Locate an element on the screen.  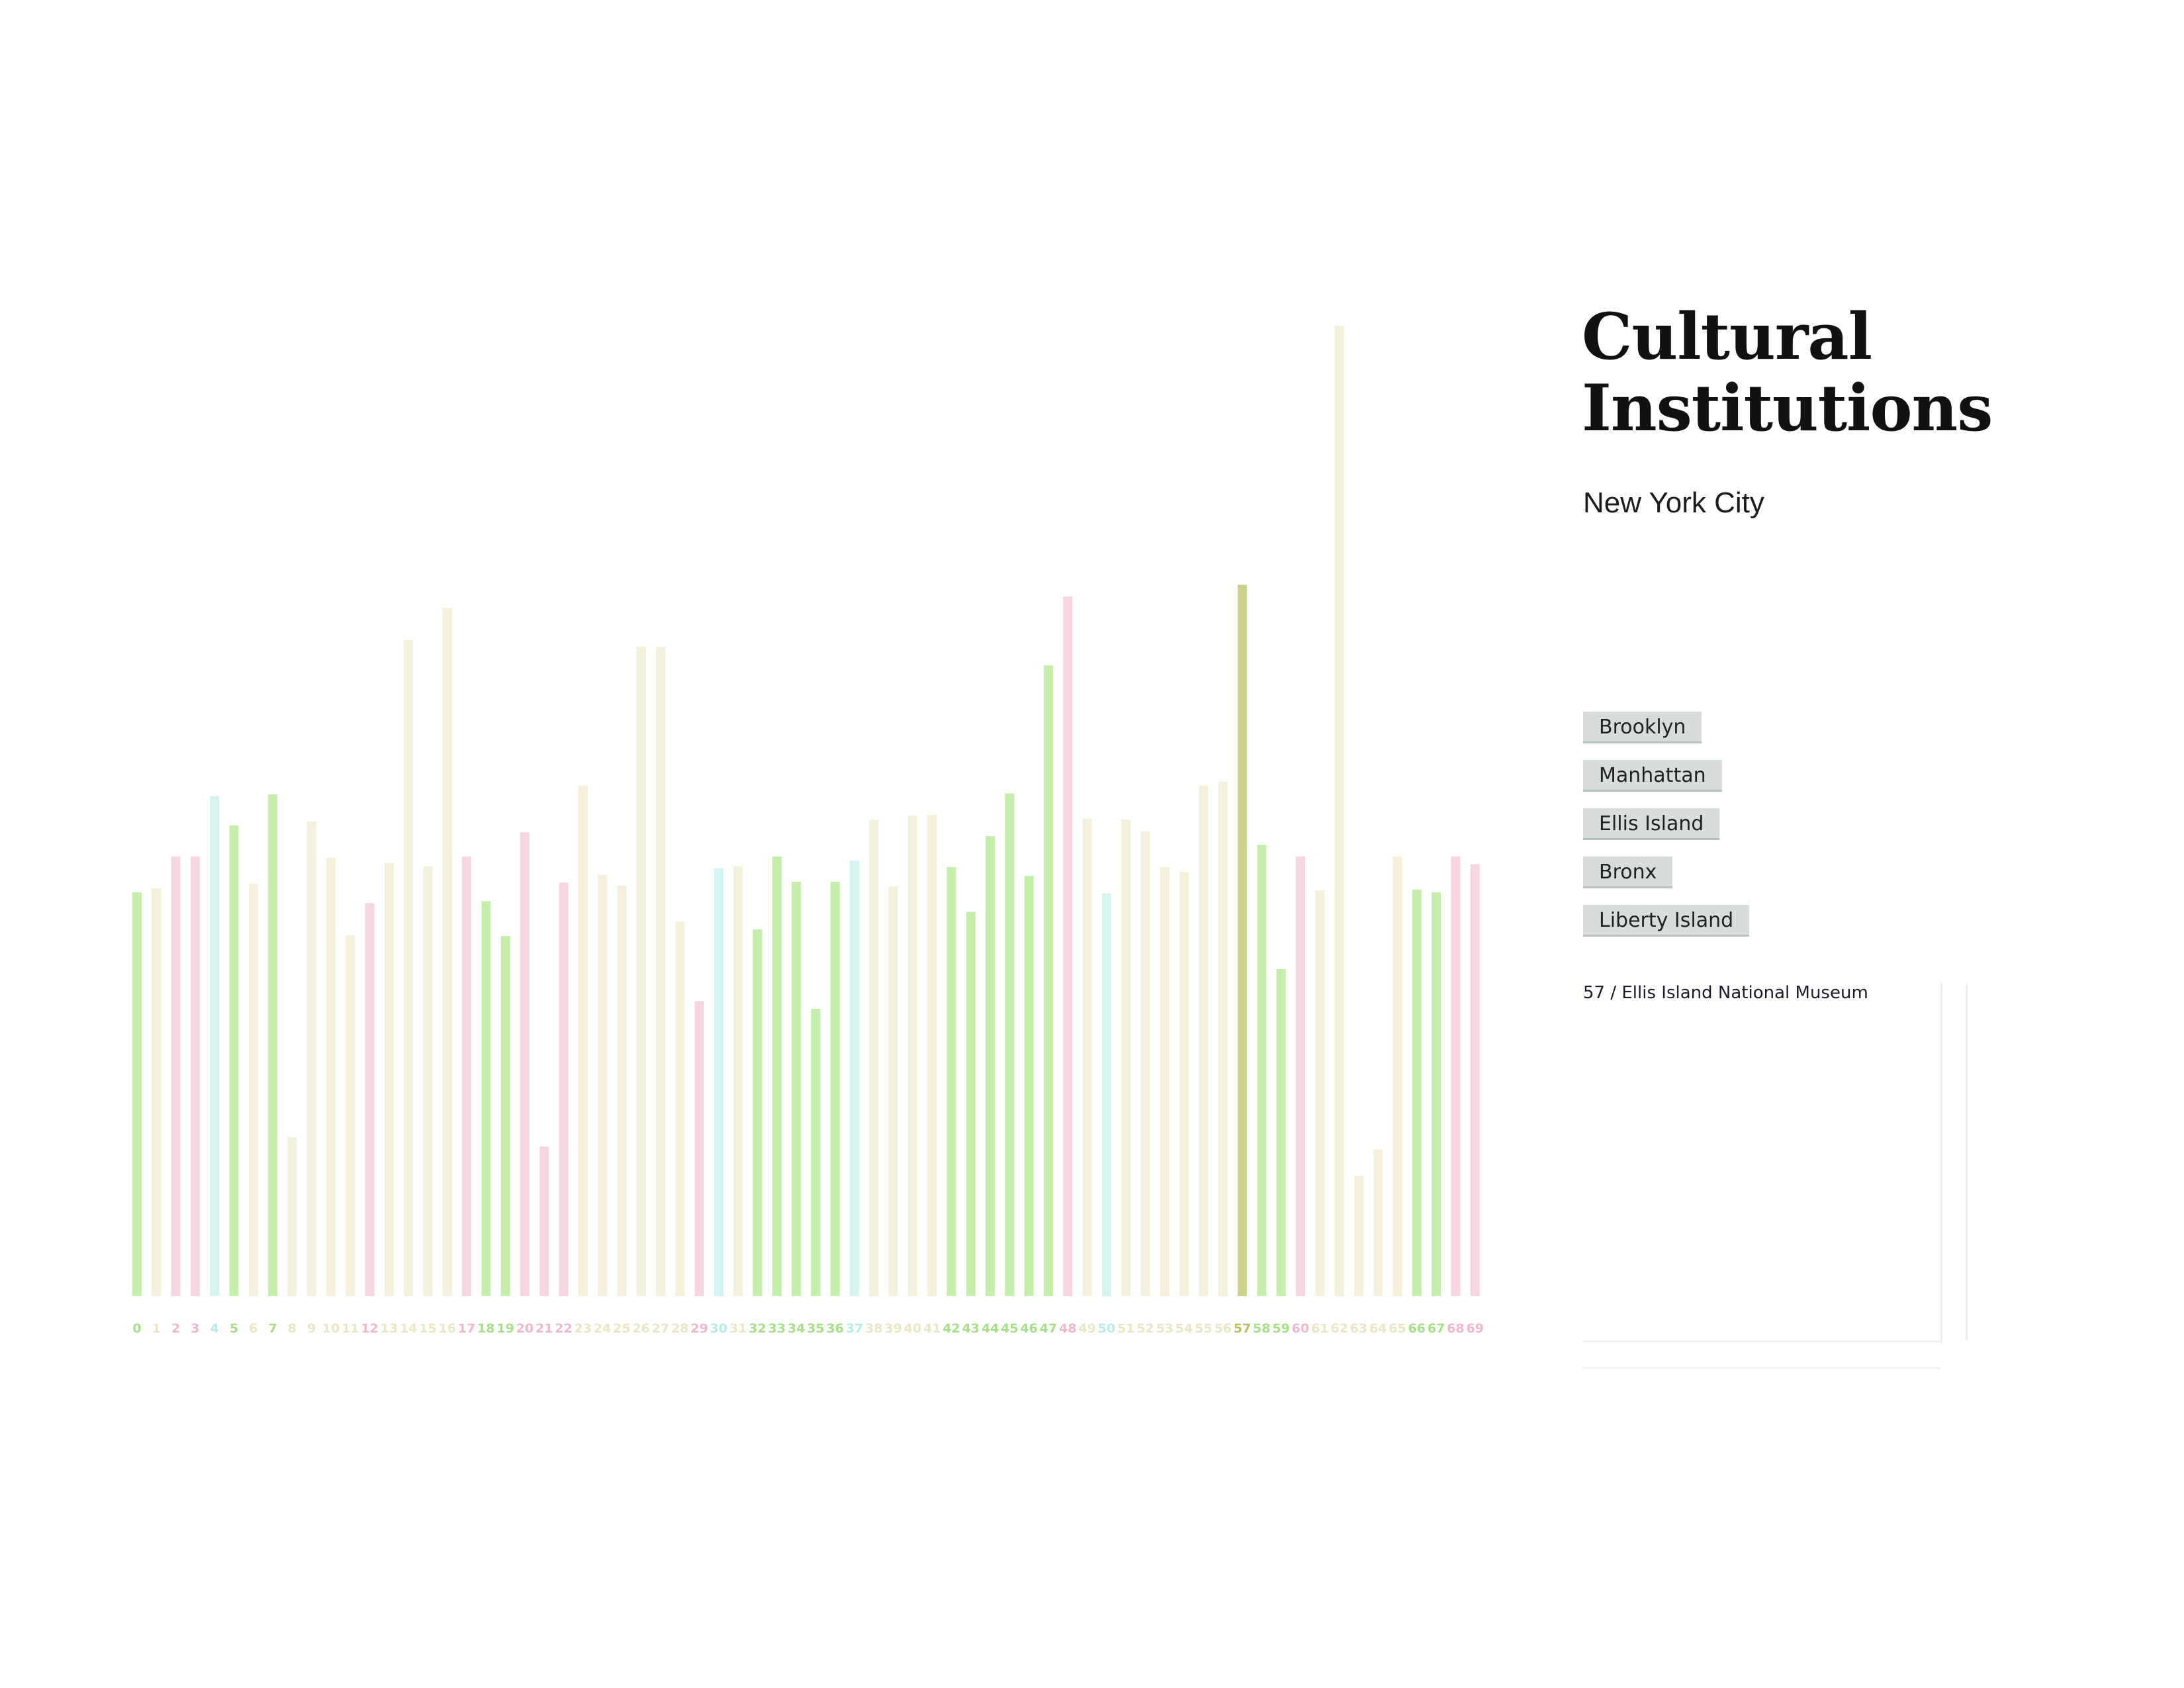
x-tick-label-60: 60 is located at coordinates (1300, 1328).